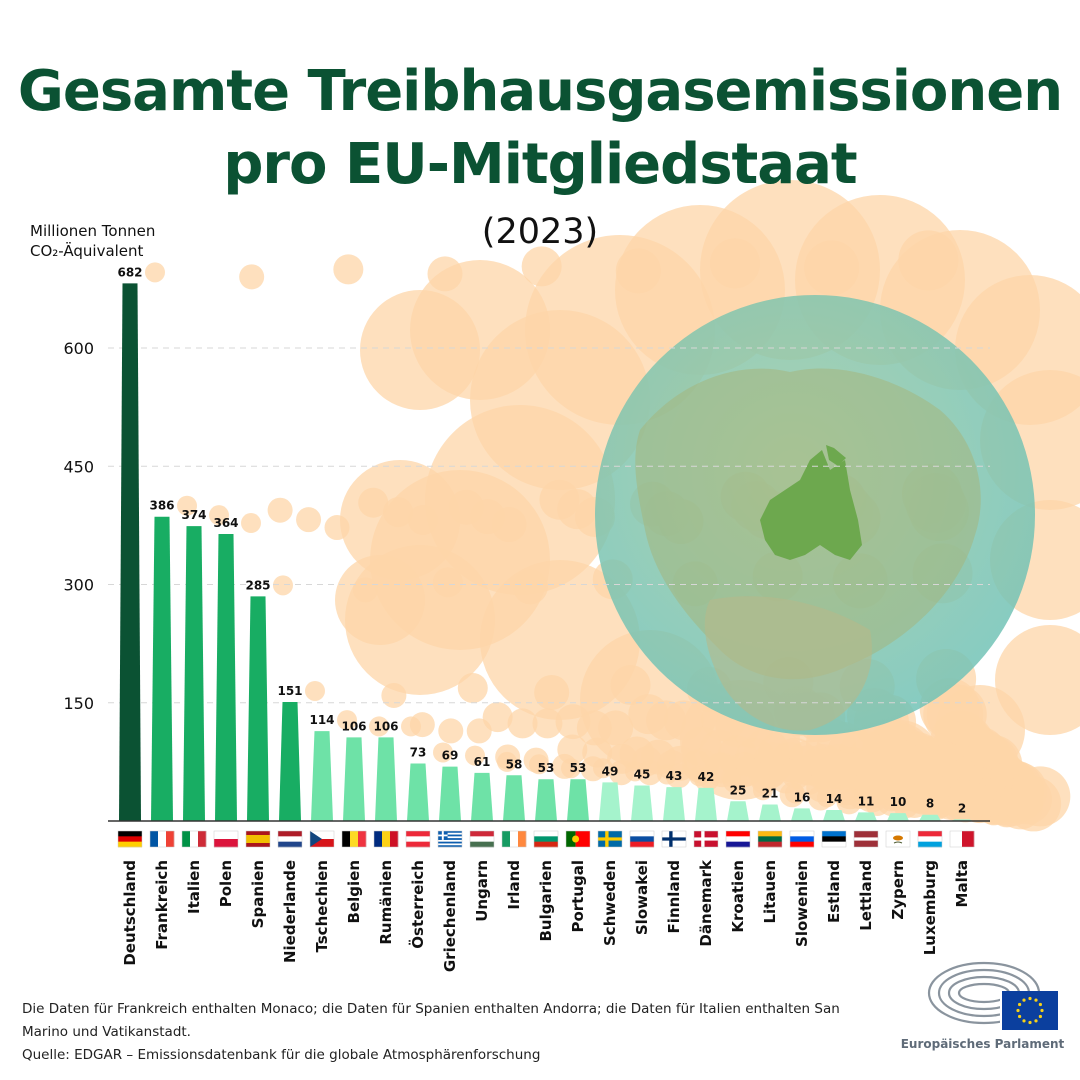  I want to click on flags, so click(546, 839).